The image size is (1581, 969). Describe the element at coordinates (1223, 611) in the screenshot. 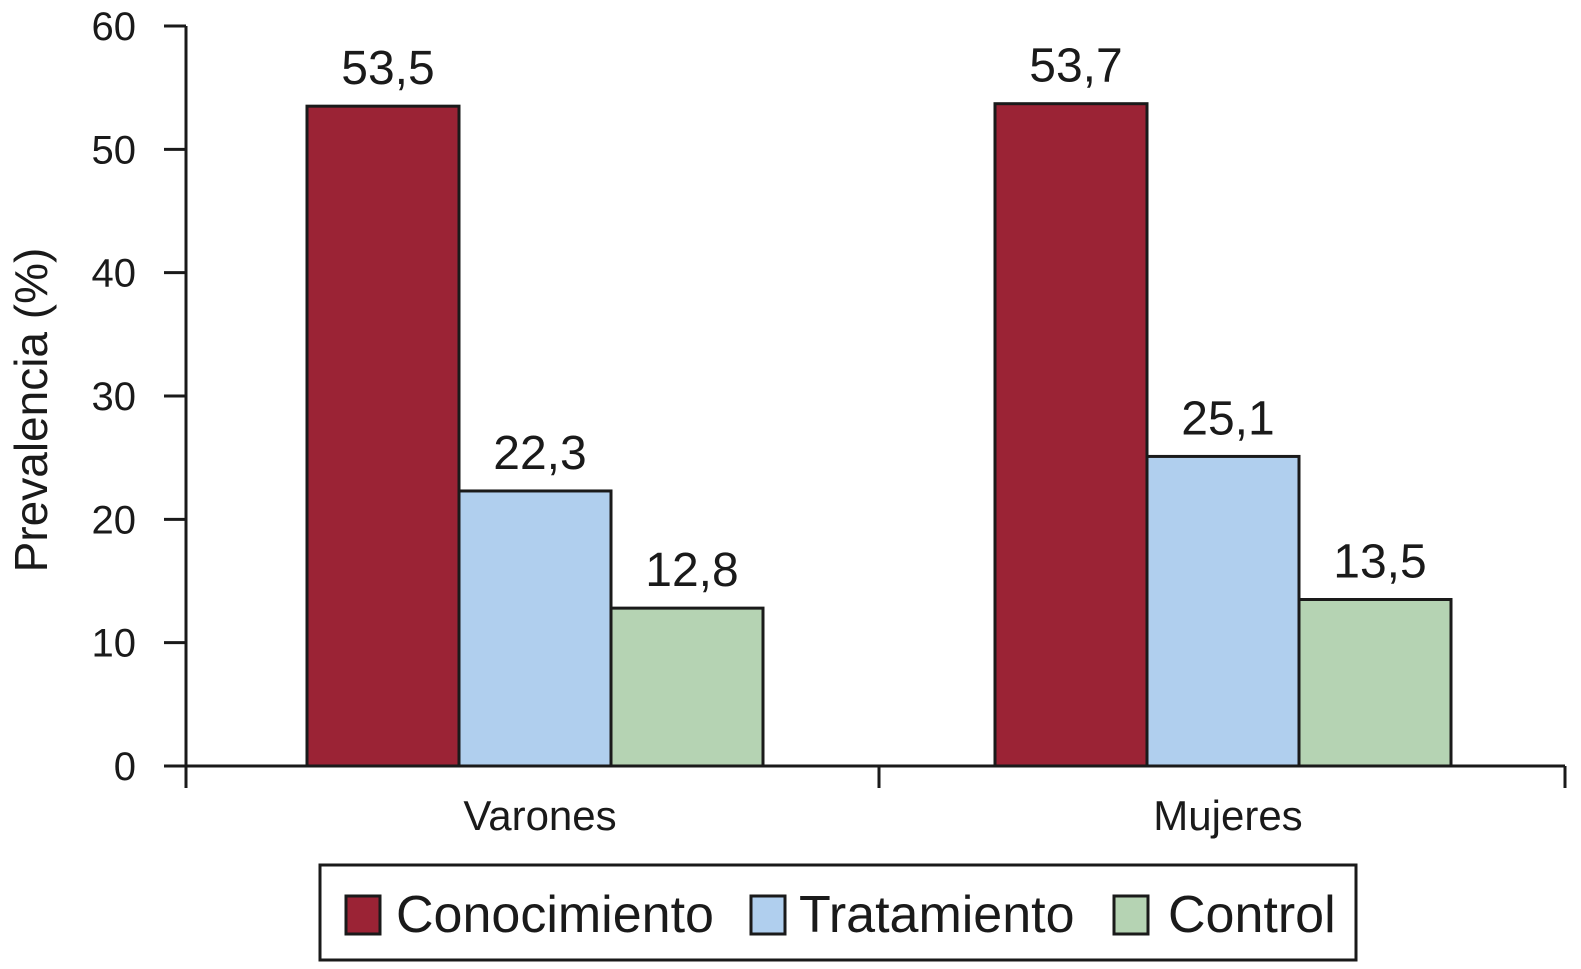

I see `bar-tratamiento-mujeres` at that location.